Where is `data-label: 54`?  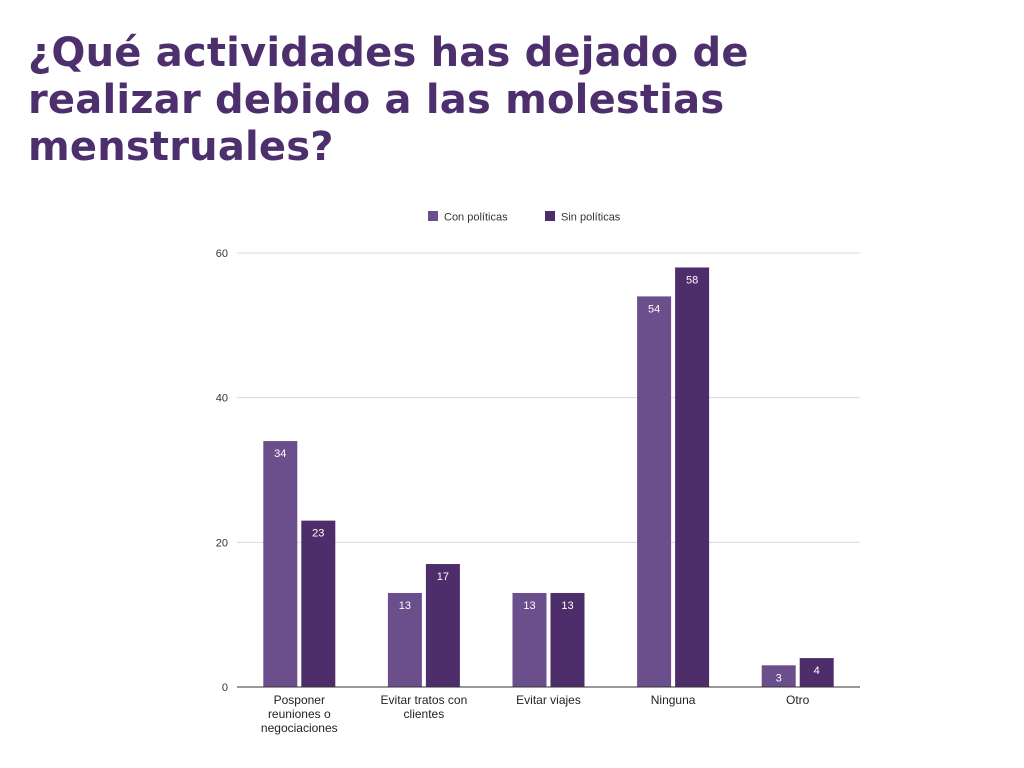 data-label: 54 is located at coordinates (654, 309).